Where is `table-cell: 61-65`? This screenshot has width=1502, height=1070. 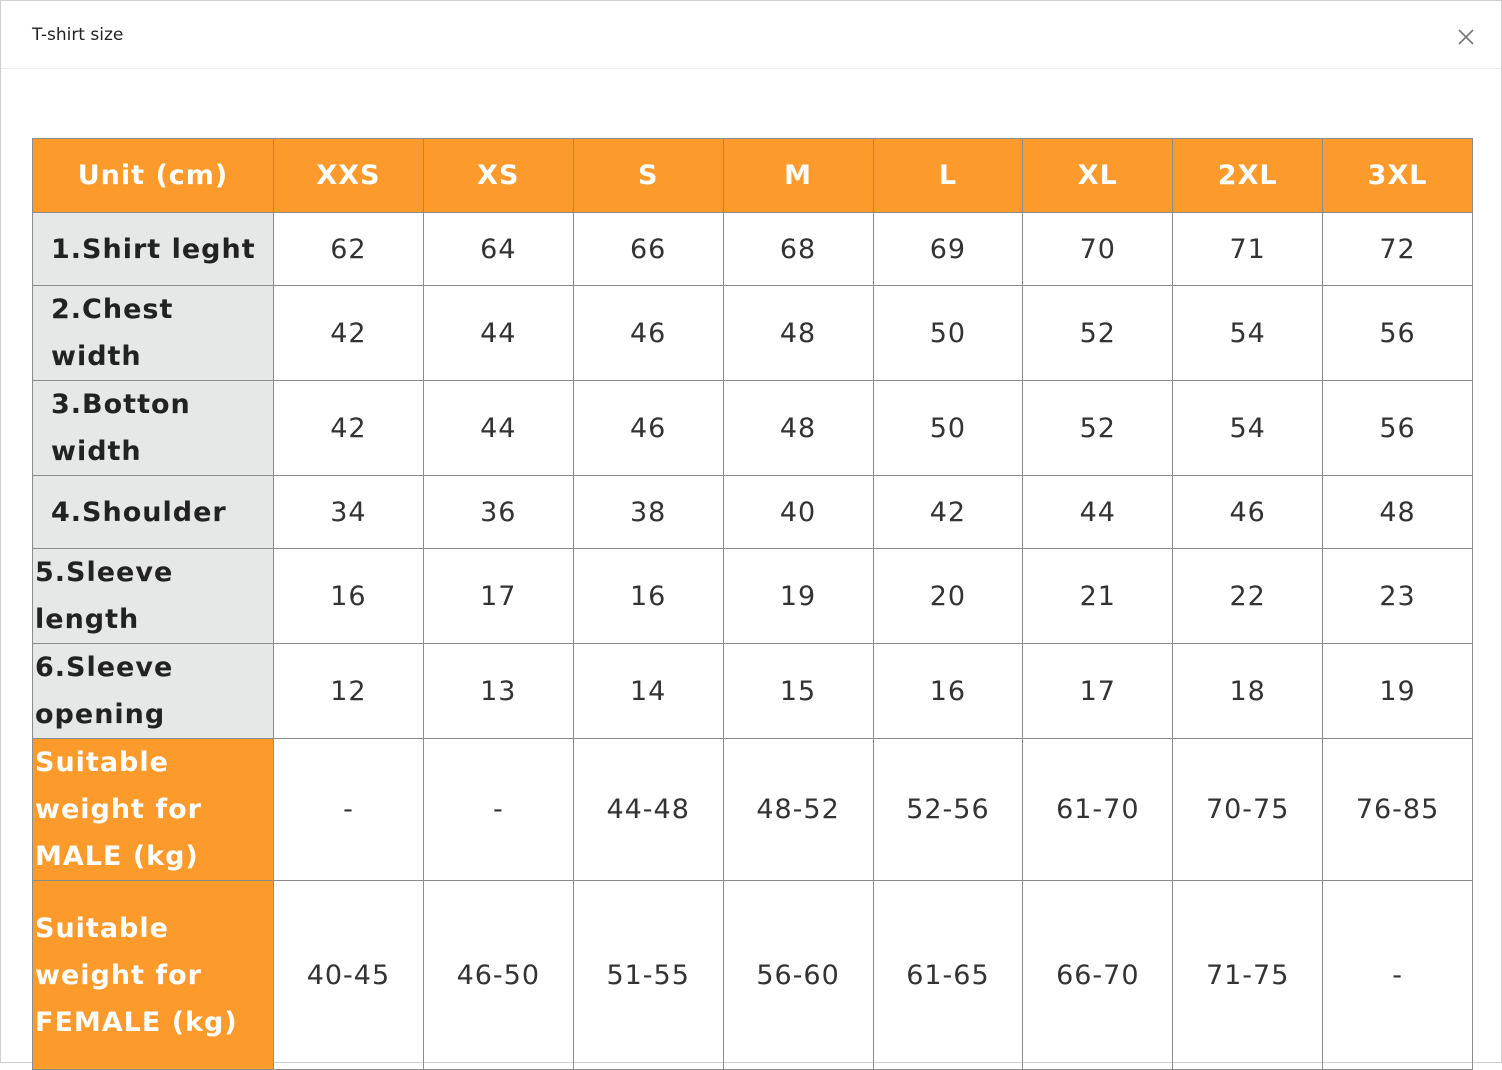
table-cell: 61-65 is located at coordinates (948, 975).